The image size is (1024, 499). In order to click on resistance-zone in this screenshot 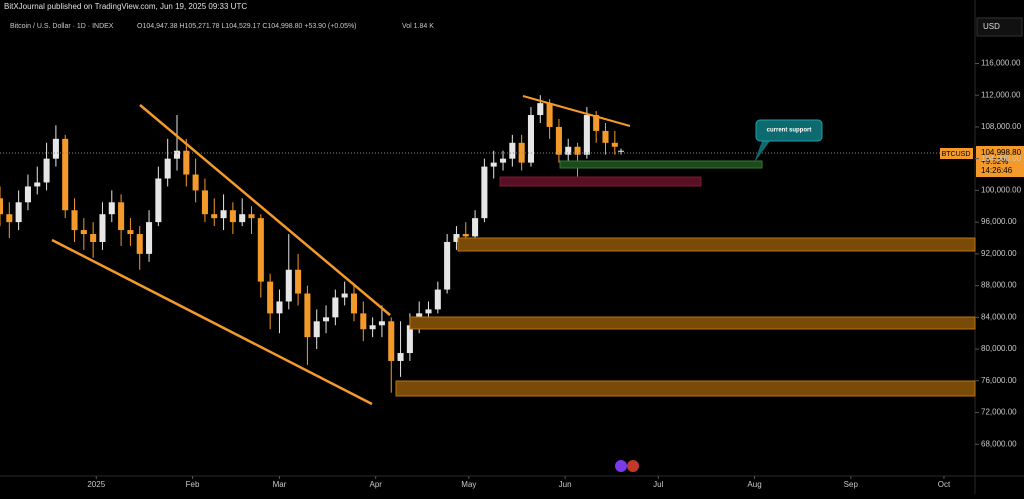, I will do `click(600, 181)`.